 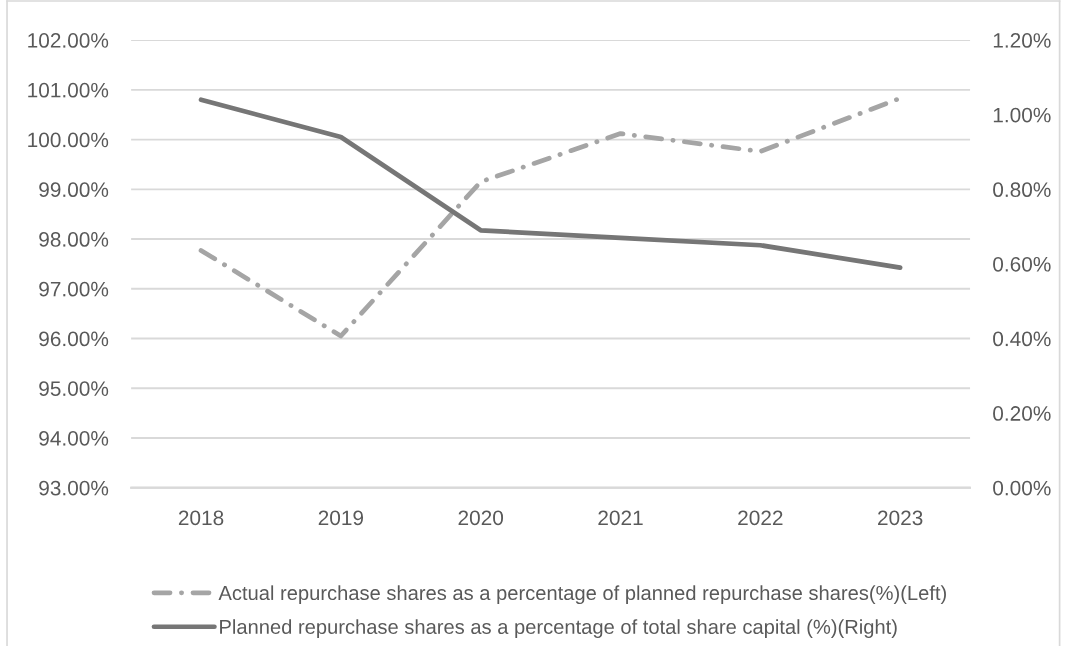 What do you see at coordinates (1022, 40) in the screenshot?
I see `y2-tick-label: 1.20%` at bounding box center [1022, 40].